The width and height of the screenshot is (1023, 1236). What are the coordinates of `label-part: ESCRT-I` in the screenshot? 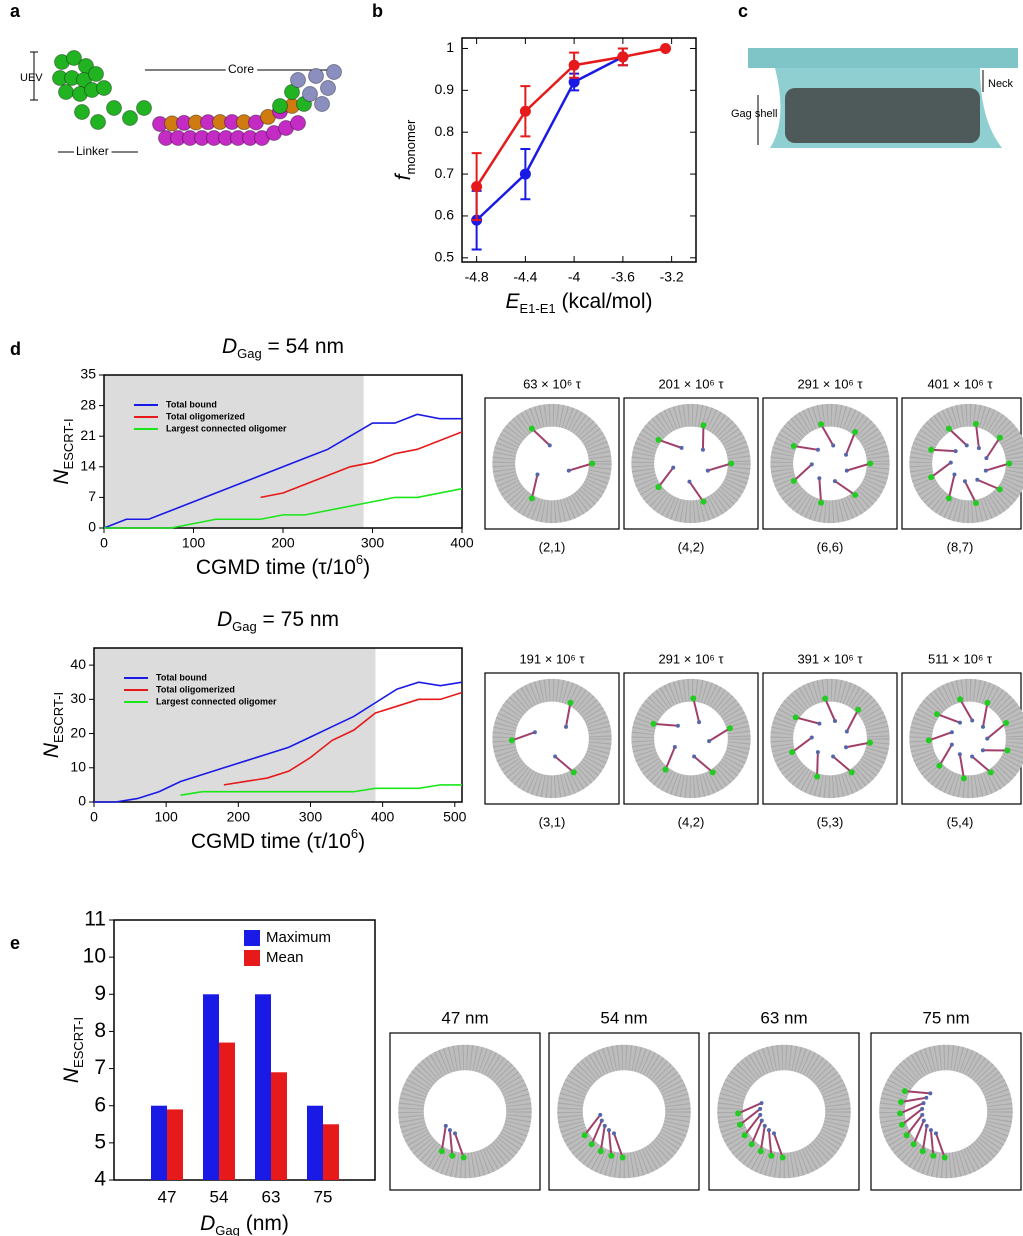 It's located at (58, 717).